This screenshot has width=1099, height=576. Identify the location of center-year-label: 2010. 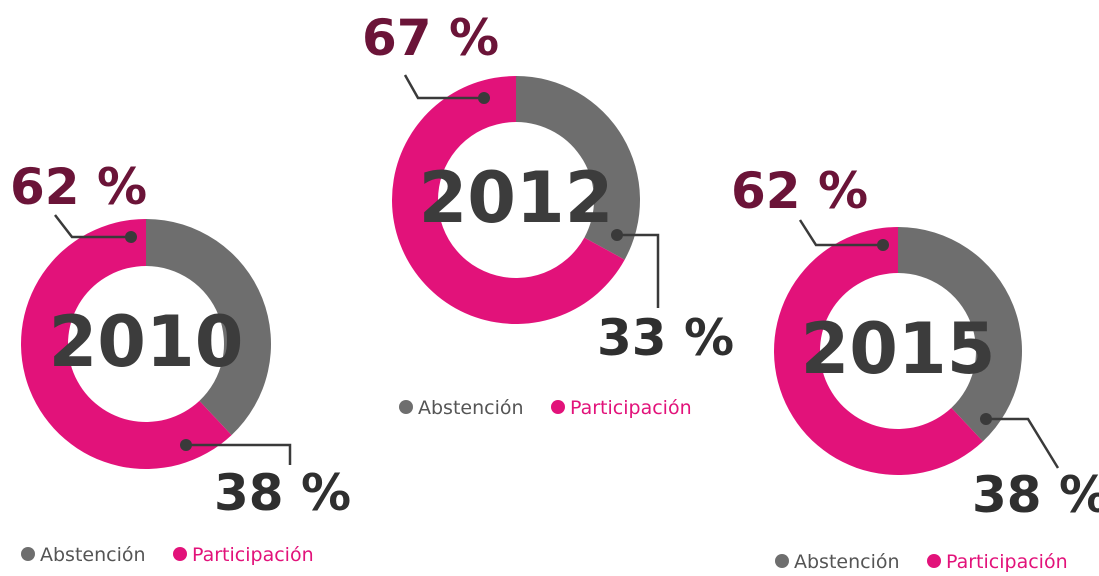
(146, 342).